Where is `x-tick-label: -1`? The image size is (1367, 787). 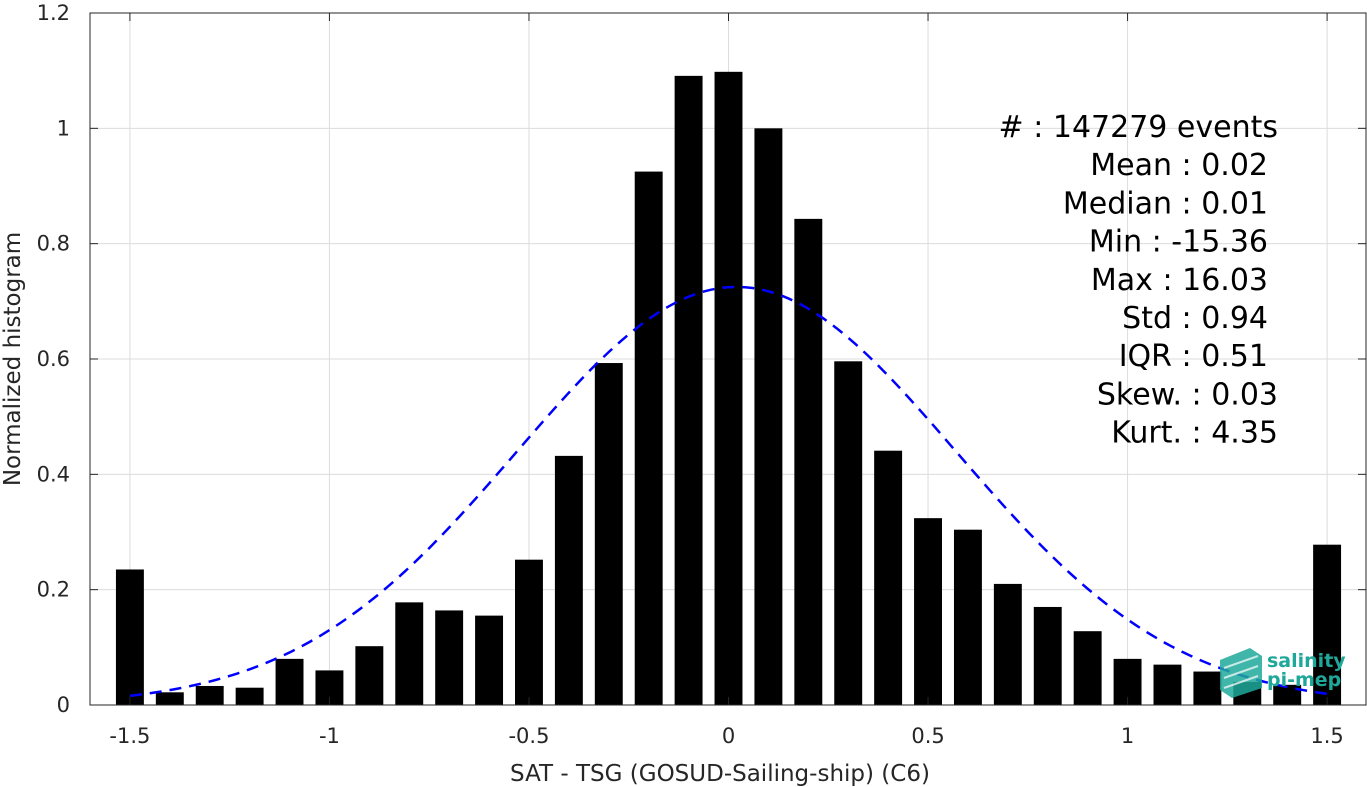 x-tick-label: -1 is located at coordinates (329, 736).